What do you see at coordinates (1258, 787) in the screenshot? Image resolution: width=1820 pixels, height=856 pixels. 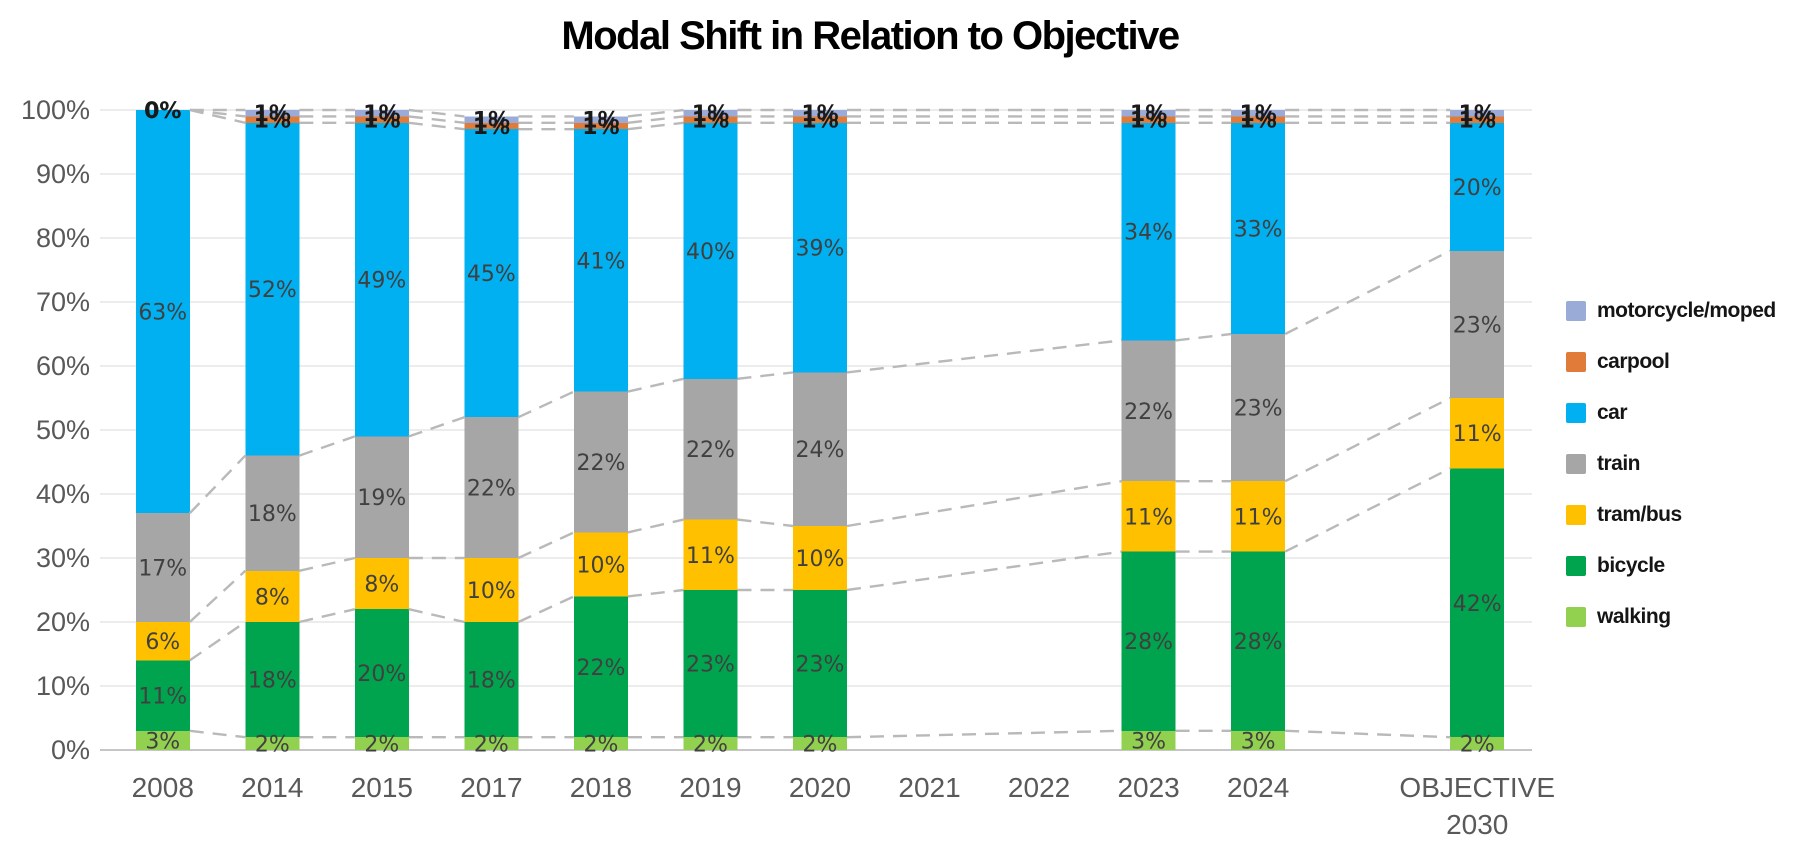 I see `x-tick-label-2024: 2024` at bounding box center [1258, 787].